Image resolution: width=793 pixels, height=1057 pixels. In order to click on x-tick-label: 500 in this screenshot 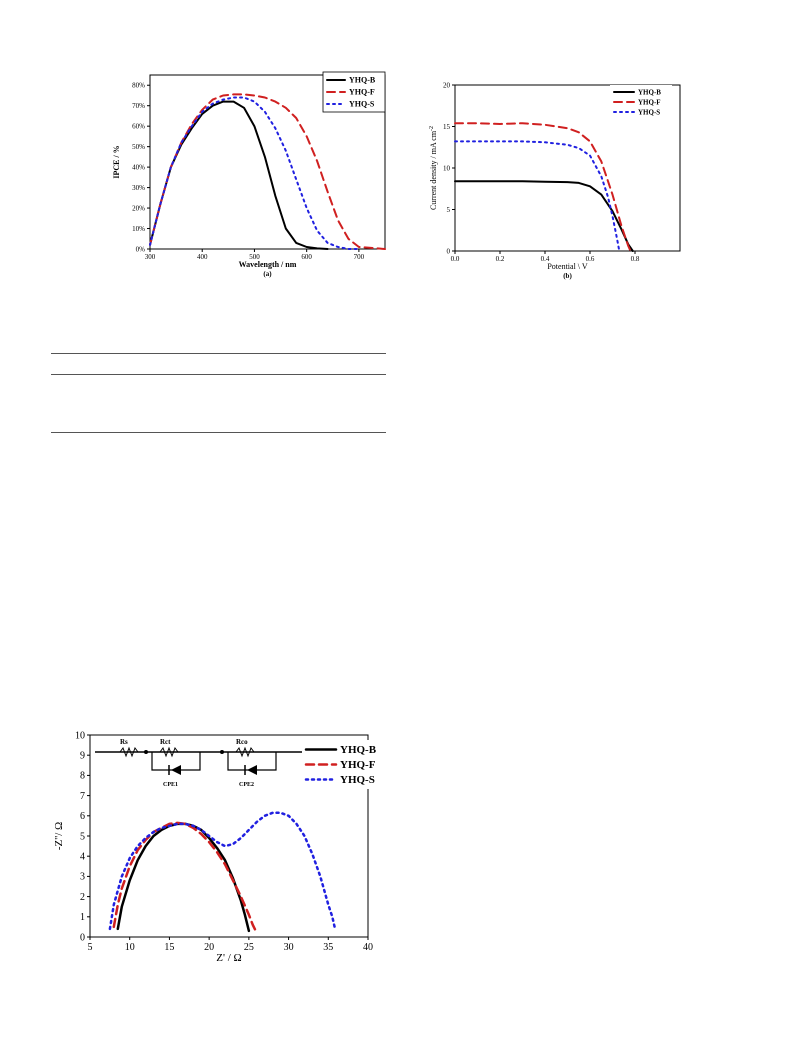, I will do `click(254, 257)`.